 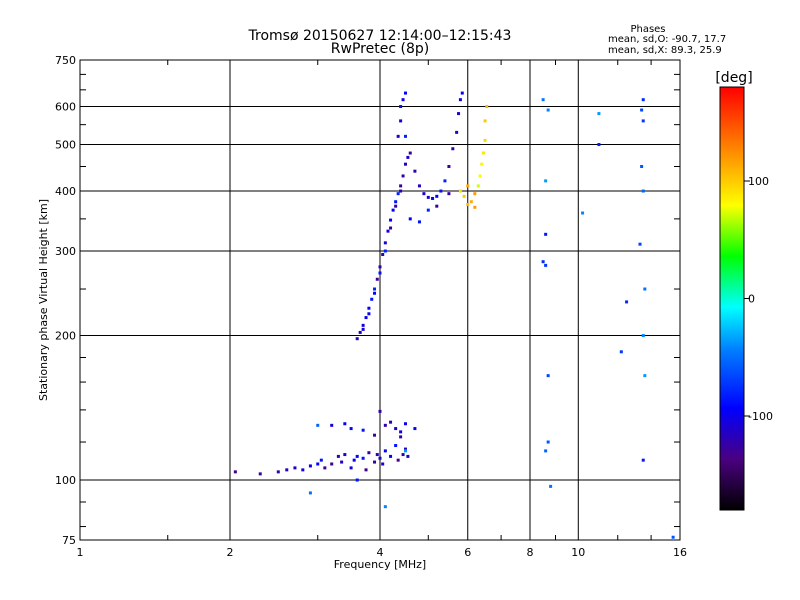 What do you see at coordinates (65, 60) in the screenshot?
I see `y-tick-label: 750` at bounding box center [65, 60].